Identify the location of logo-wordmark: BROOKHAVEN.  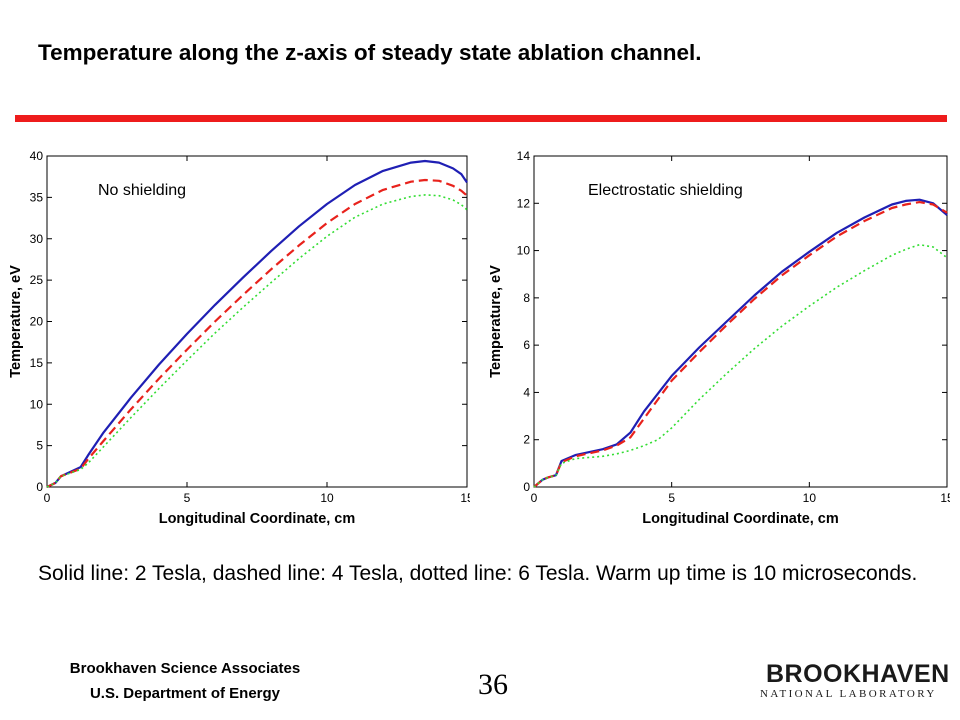
(858, 674).